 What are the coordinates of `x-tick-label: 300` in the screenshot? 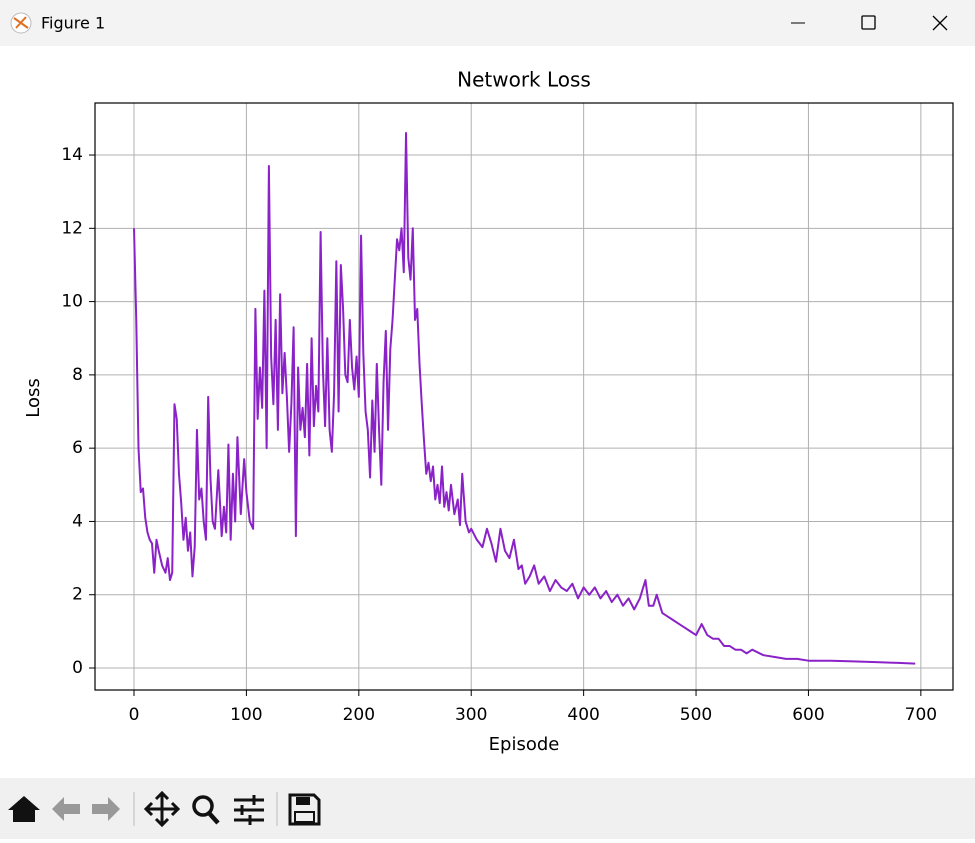 It's located at (471, 715).